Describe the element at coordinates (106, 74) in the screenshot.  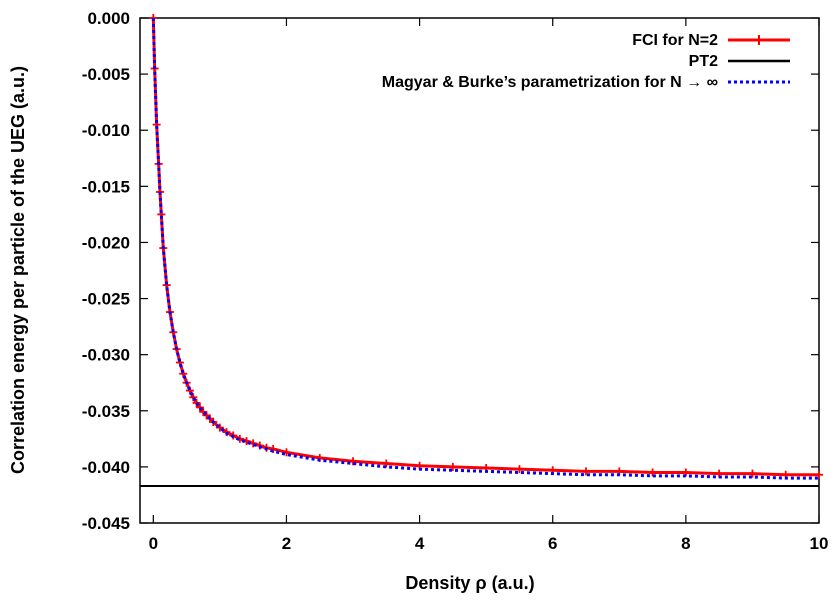
I see `y-tick-label: -0.005` at that location.